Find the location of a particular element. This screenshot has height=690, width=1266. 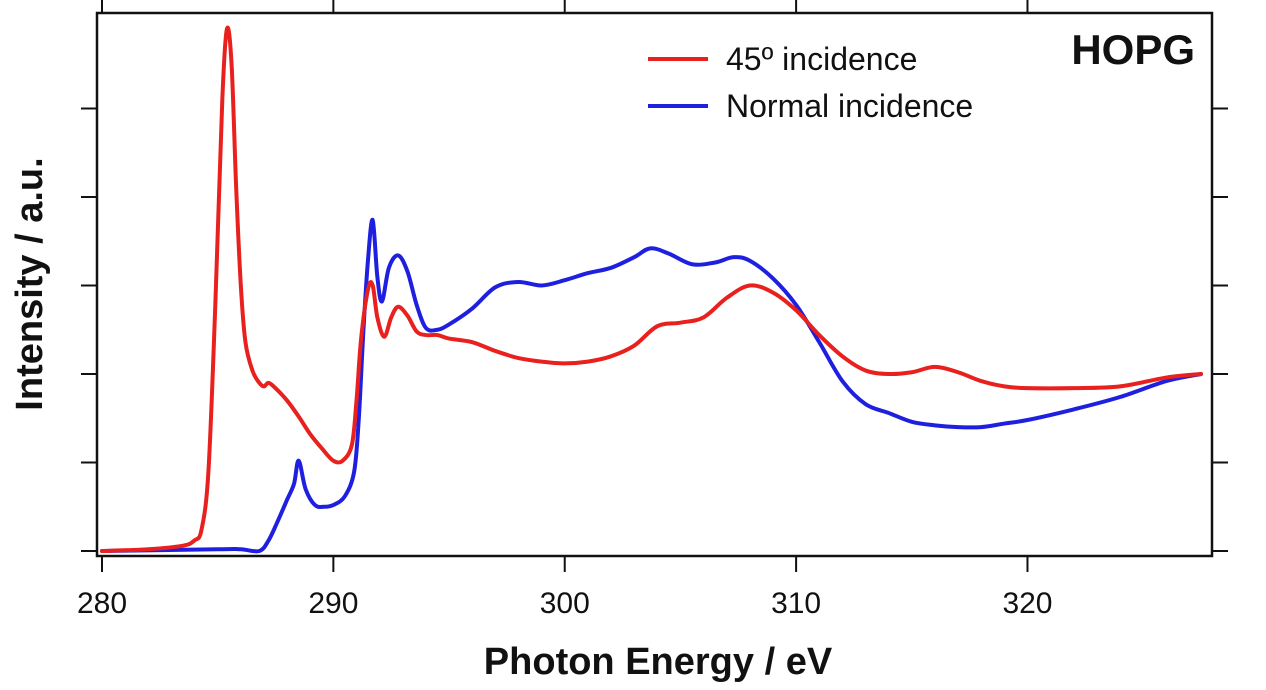

x-tick-label: 300 is located at coordinates (565, 603).